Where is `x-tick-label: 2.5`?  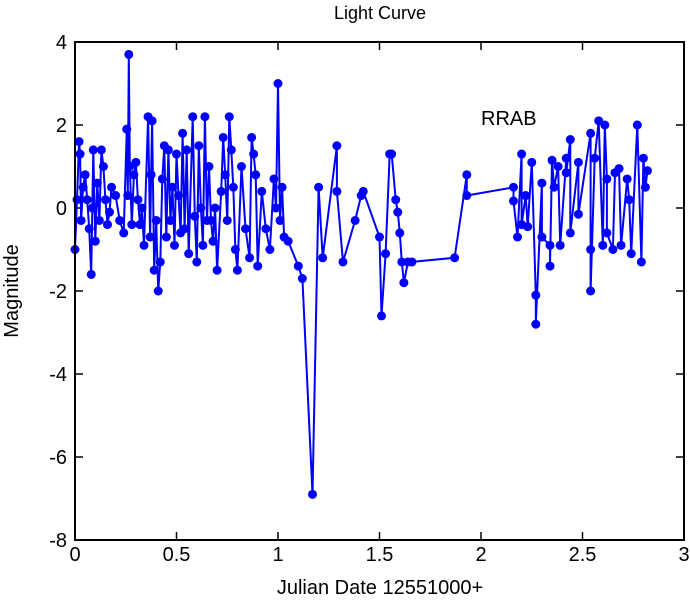 x-tick-label: 2.5 is located at coordinates (583, 555).